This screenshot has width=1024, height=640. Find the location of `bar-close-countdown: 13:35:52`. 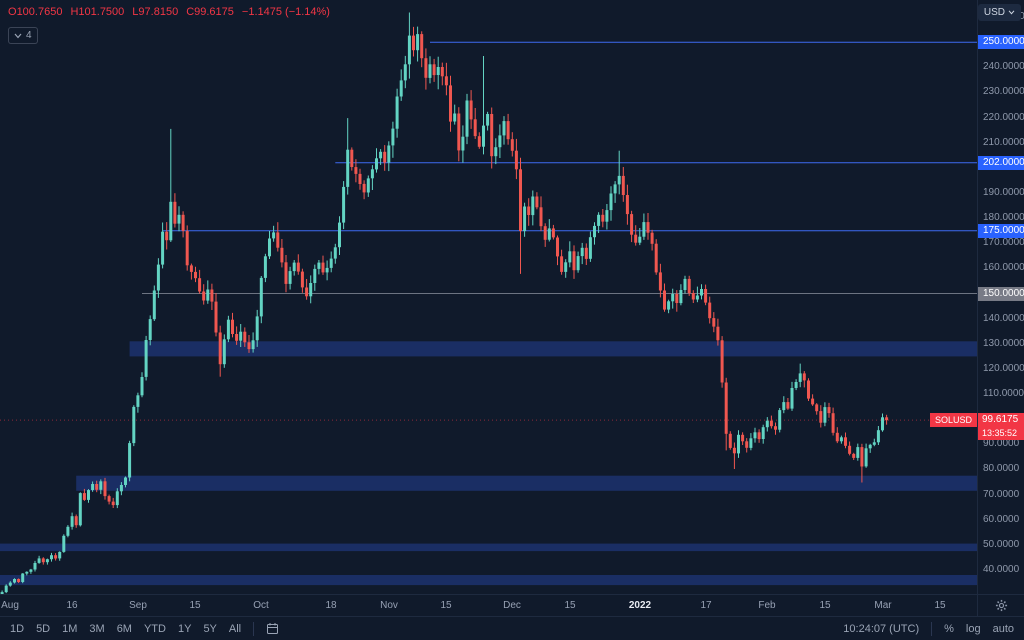

bar-close-countdown: 13:35:52 is located at coordinates (1001, 433).